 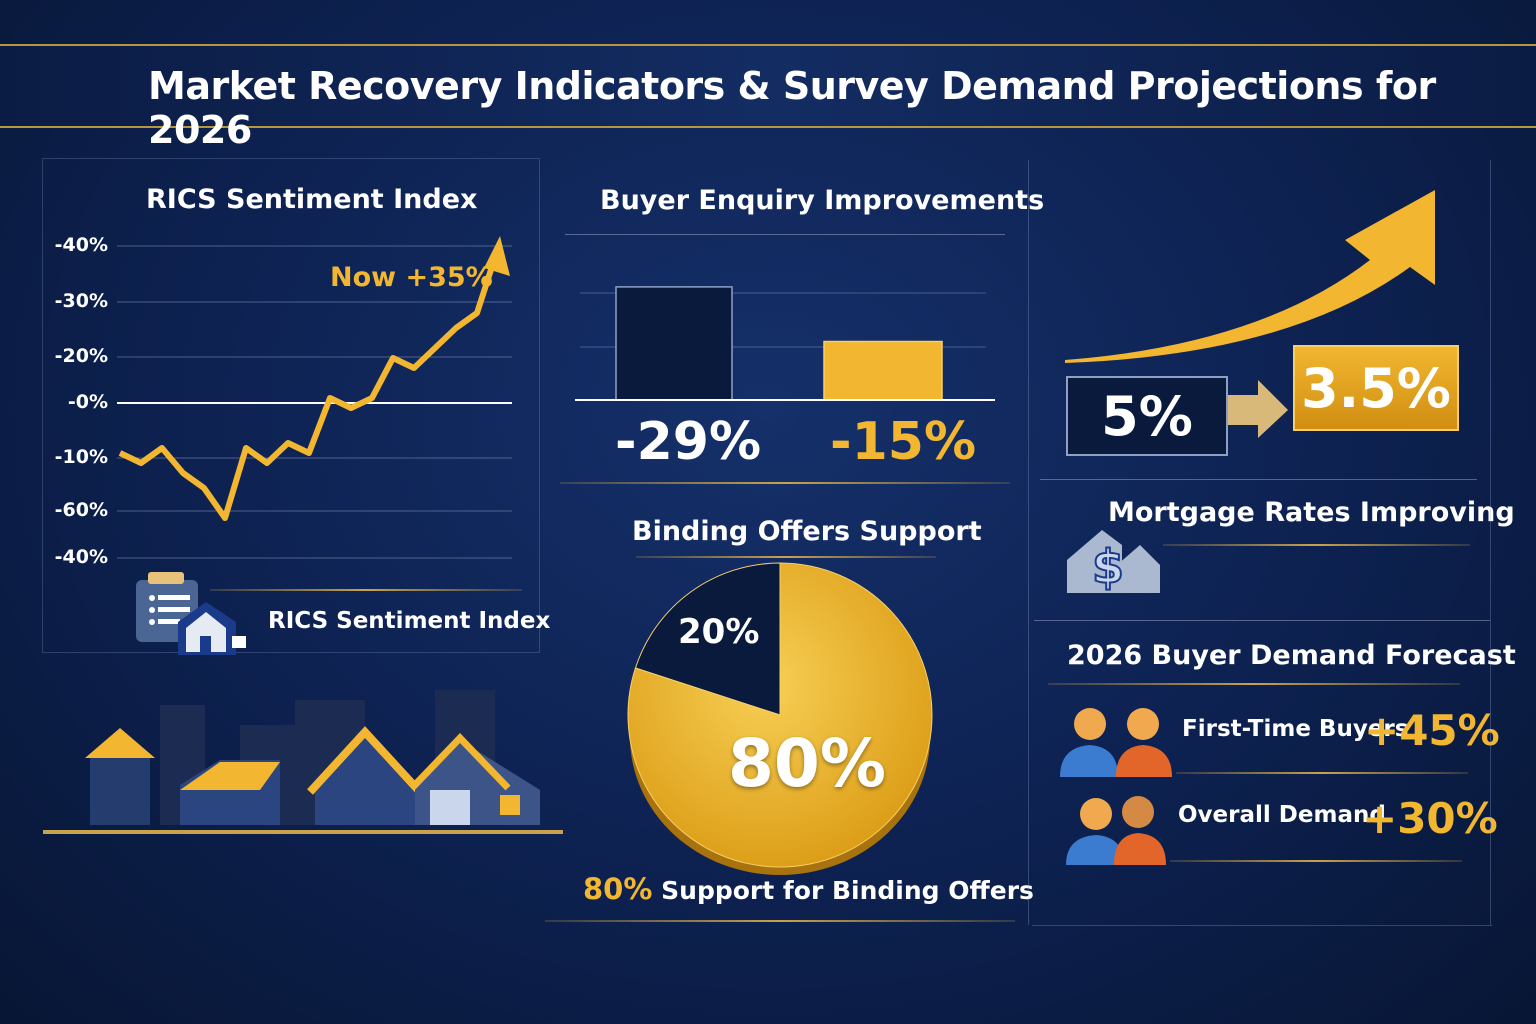 What do you see at coordinates (785, 343) in the screenshot?
I see `enquiry-bar-chart` at bounding box center [785, 343].